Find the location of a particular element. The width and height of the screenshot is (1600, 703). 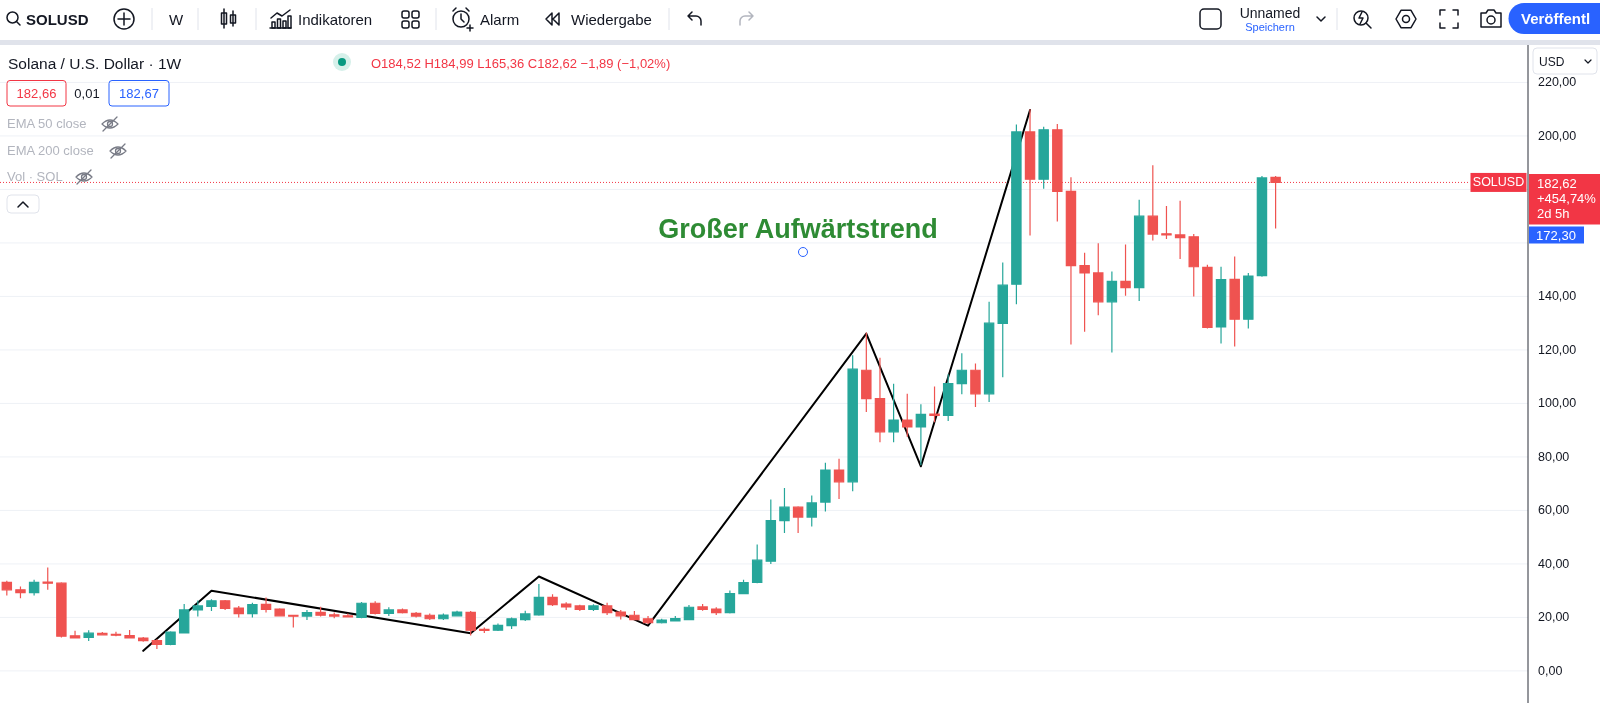

text: W is located at coordinates (176, 19).